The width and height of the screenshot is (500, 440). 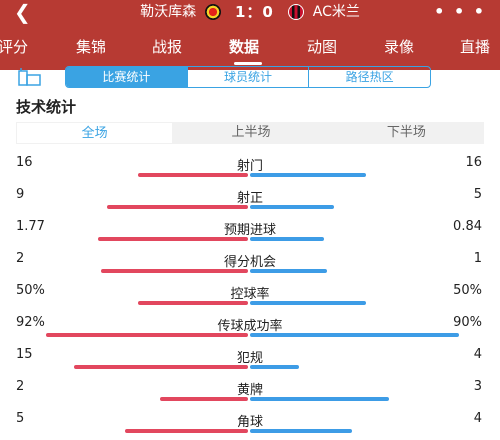 I want to click on match-title: 勒沃库森 1：0 AC米兰, so click(x=250, y=12).